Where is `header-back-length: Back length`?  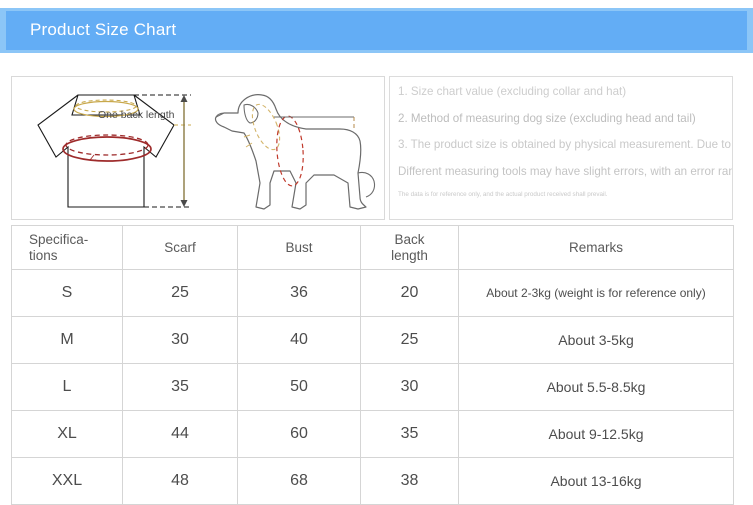 header-back-length: Back length is located at coordinates (409, 247).